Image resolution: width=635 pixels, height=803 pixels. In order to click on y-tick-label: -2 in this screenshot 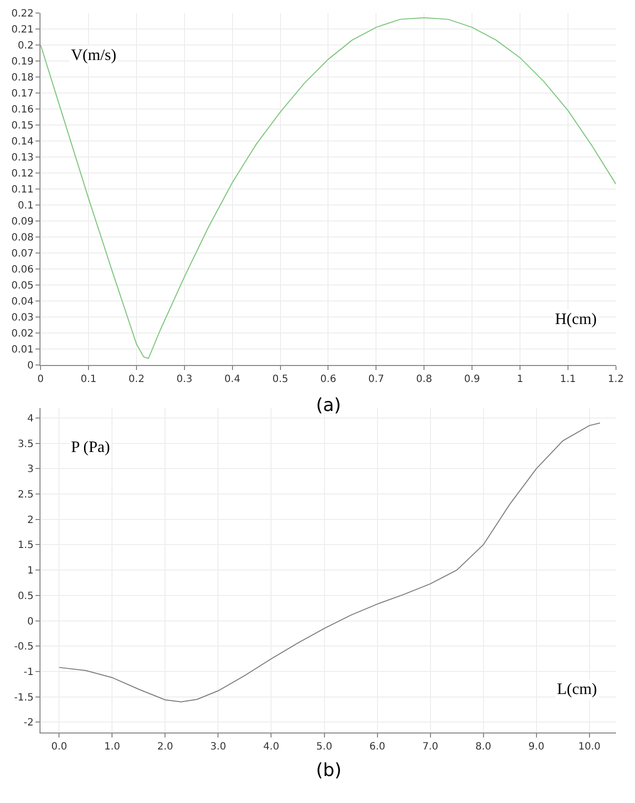, I will do `click(29, 723)`.